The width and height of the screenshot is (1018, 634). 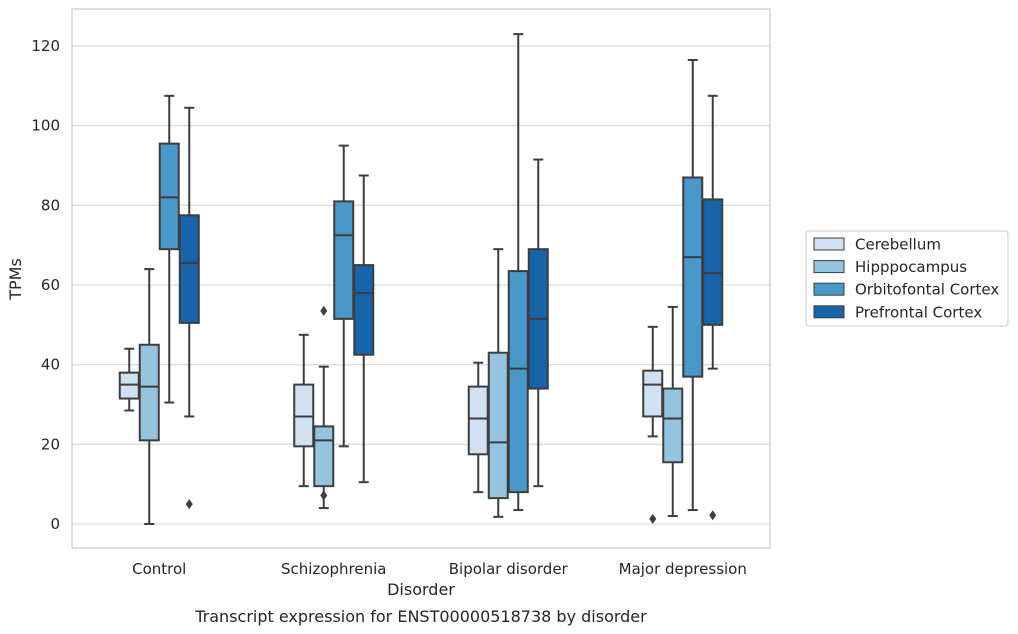 I want to click on legend-label: Hipppocampus, so click(x=911, y=267).